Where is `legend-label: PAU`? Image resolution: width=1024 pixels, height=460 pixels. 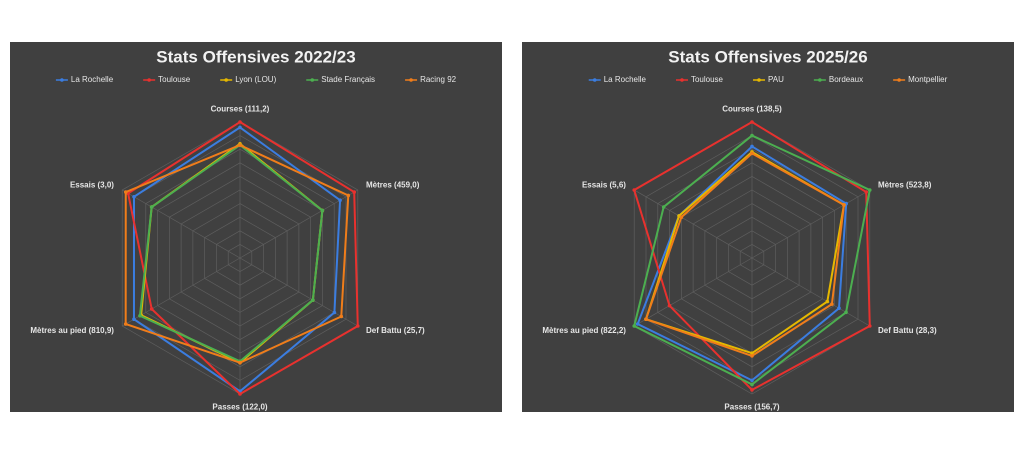 legend-label: PAU is located at coordinates (776, 79).